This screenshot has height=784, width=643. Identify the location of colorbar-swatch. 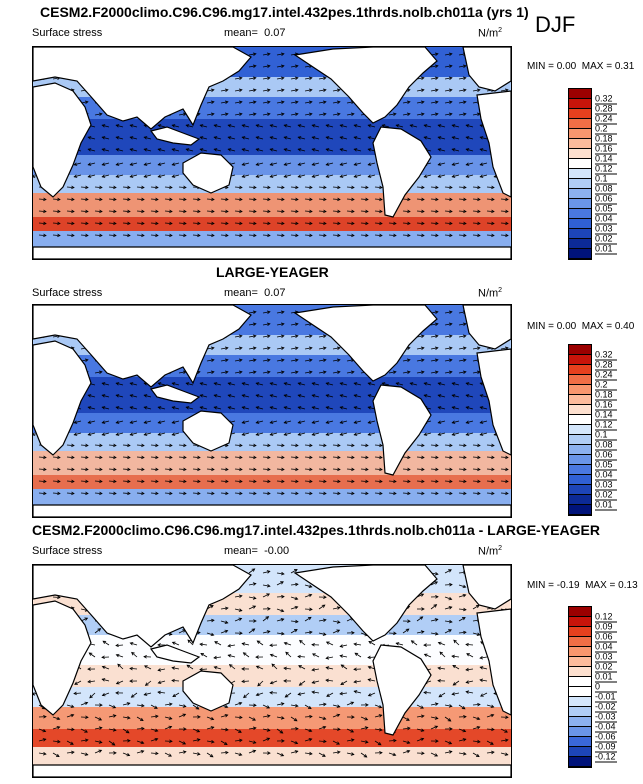
(580, 470).